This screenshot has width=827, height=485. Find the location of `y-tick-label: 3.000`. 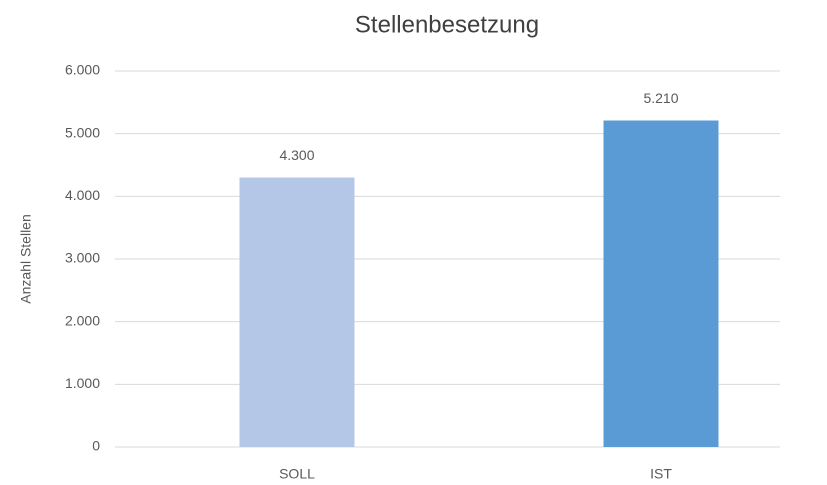

y-tick-label: 3.000 is located at coordinates (82, 258).